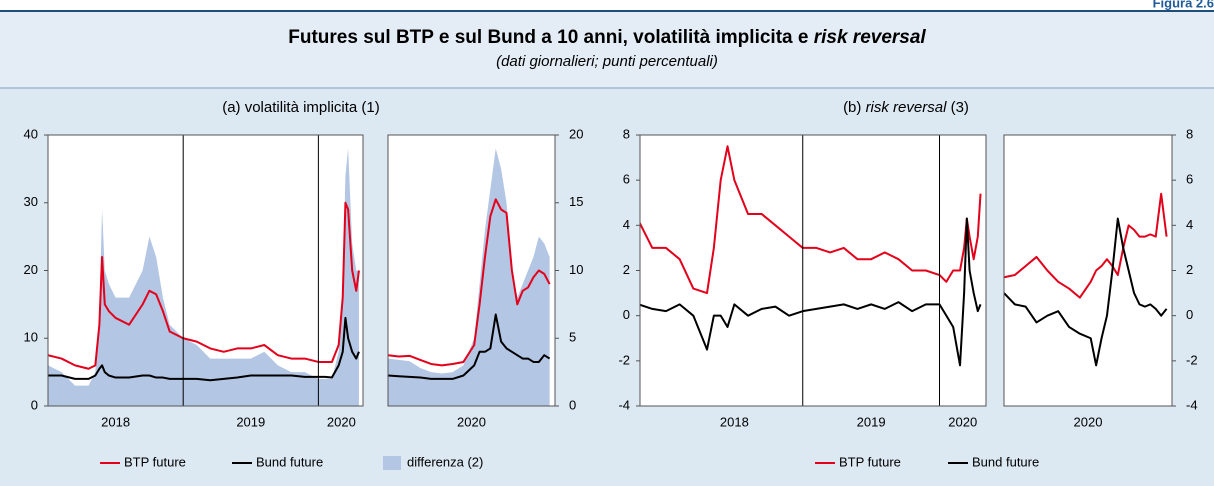  Describe the element at coordinates (572, 337) in the screenshot. I see `y2-tick-label: 5` at that location.